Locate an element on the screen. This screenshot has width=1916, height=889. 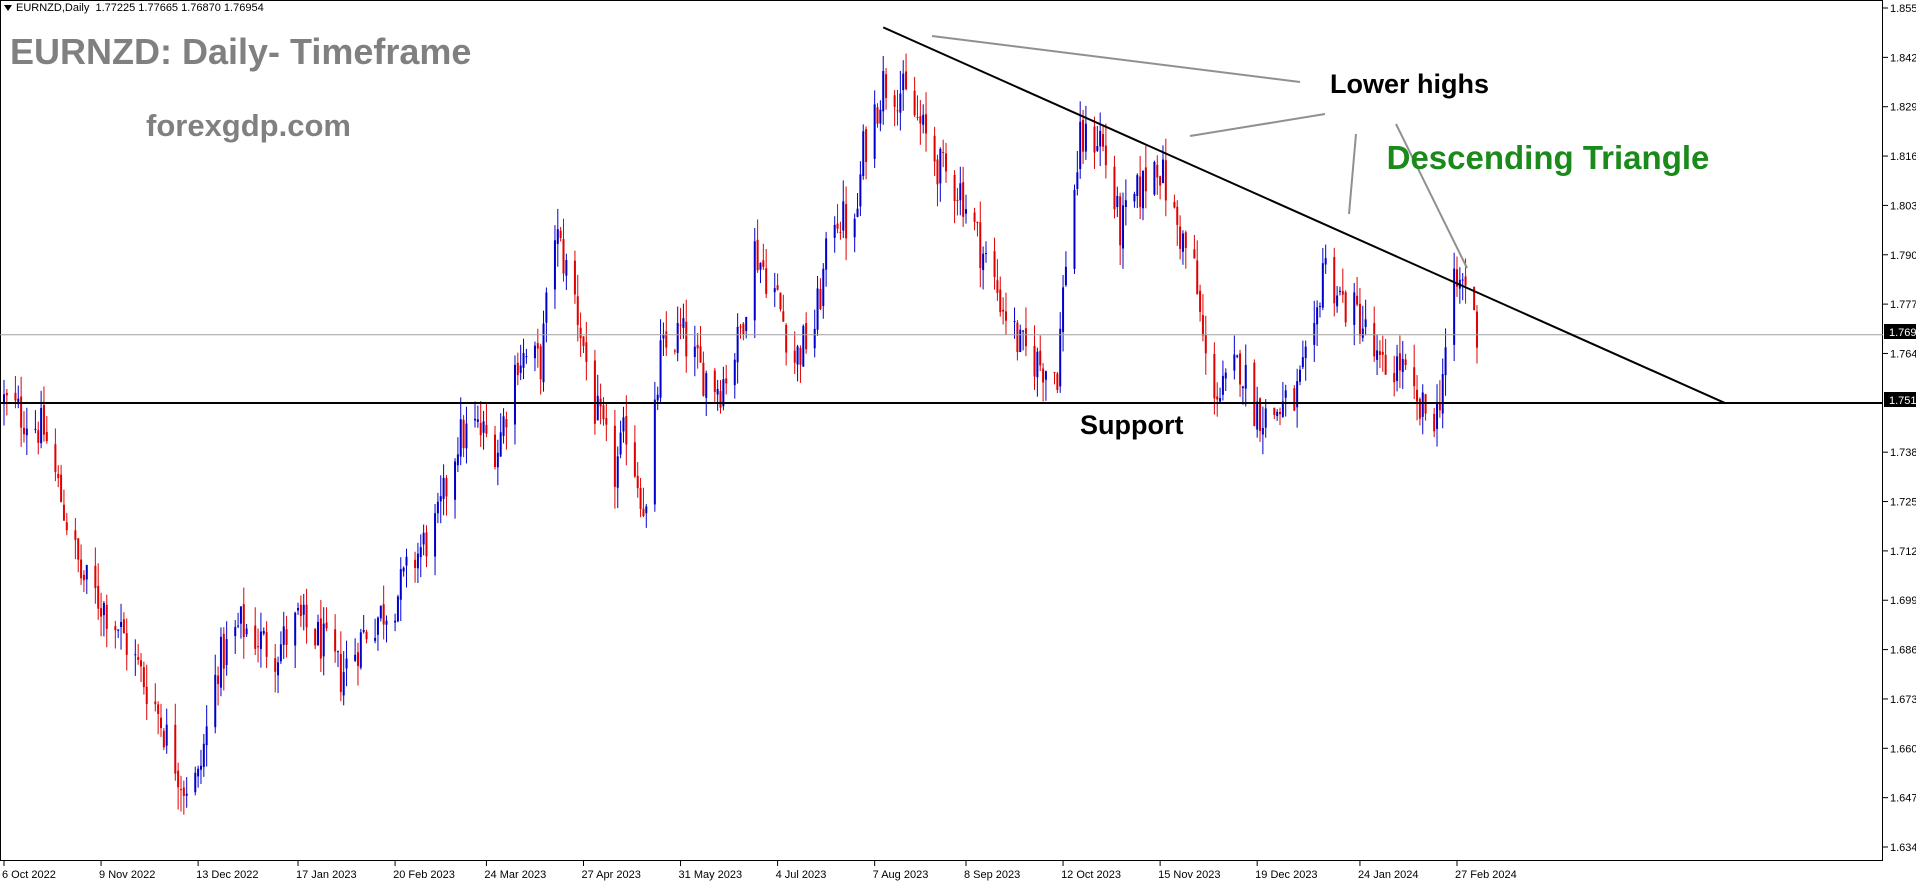
x-tick-label: 24 Jan 2024 is located at coordinates (1388, 875).